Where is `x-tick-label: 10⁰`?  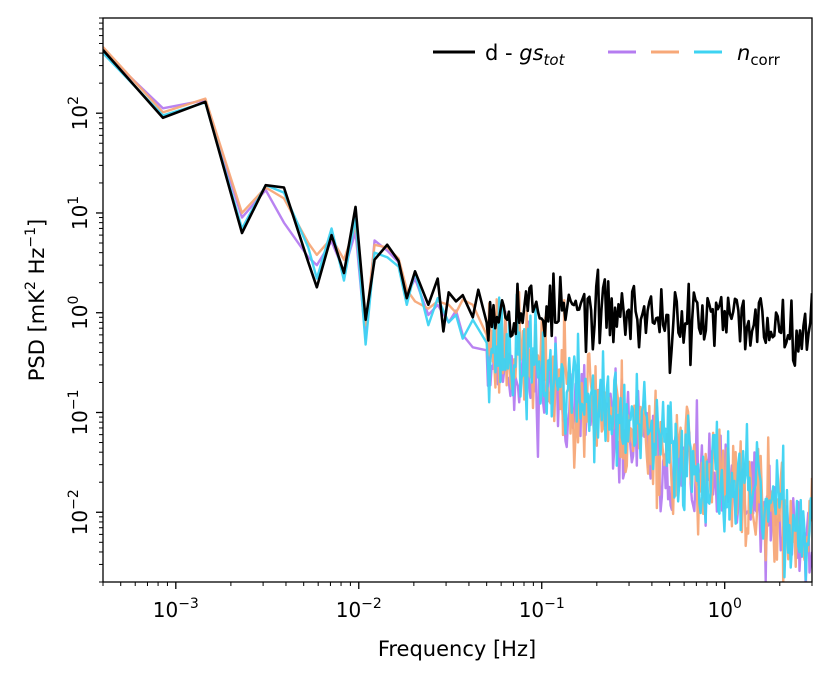
x-tick-label: 10⁰ is located at coordinates (725, 609).